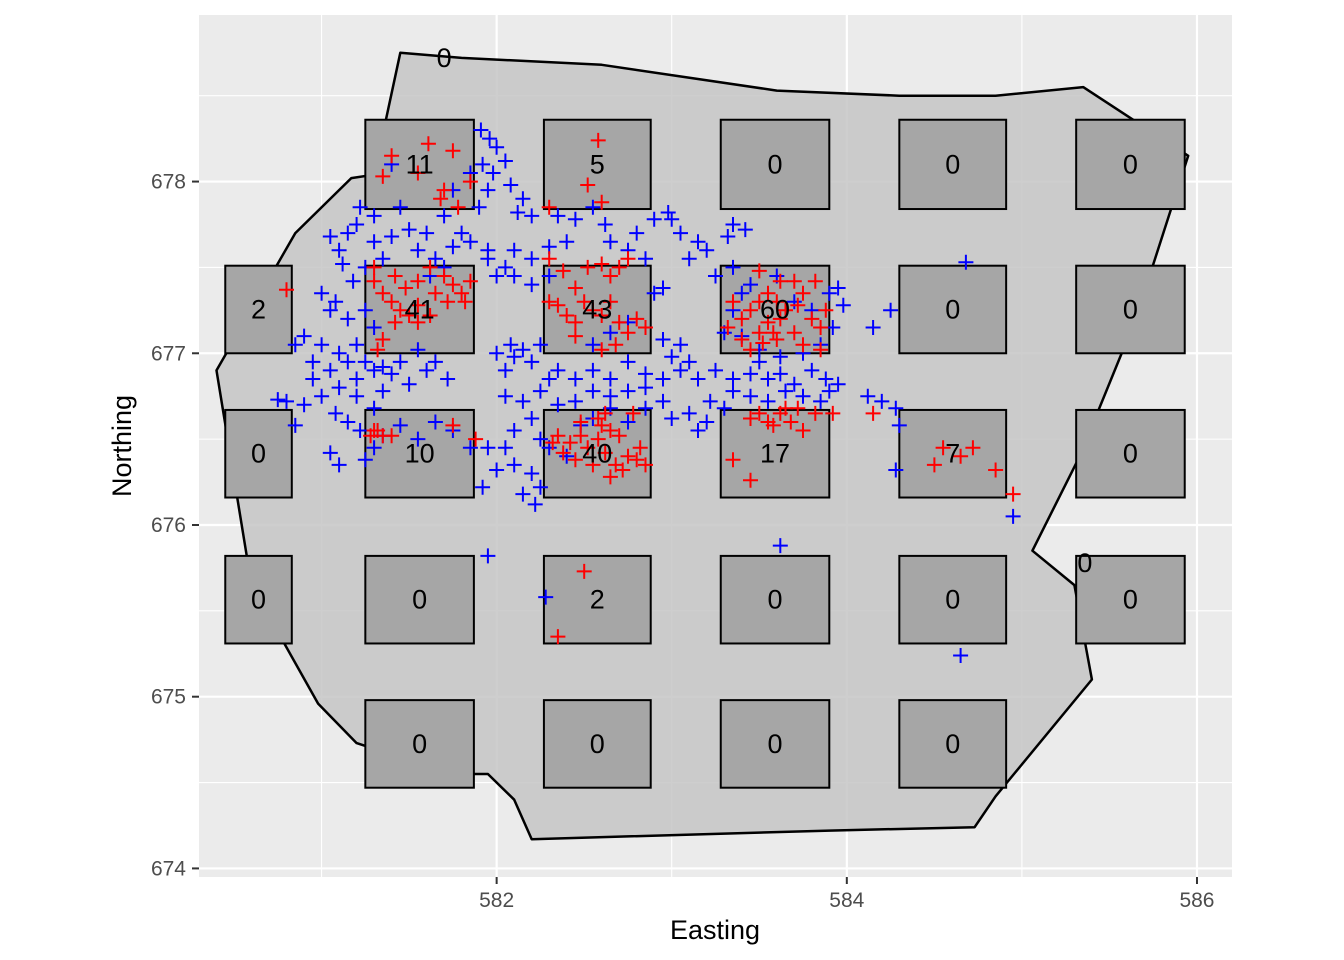 This screenshot has height=960, width=1344. What do you see at coordinates (258, 309) in the screenshot?
I see `quadrat-count: 2` at bounding box center [258, 309].